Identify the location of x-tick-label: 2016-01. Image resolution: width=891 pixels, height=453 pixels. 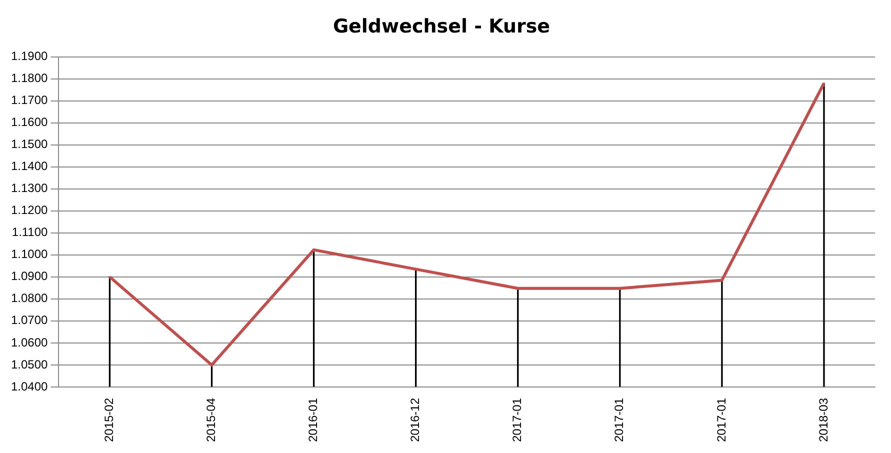
(313, 420).